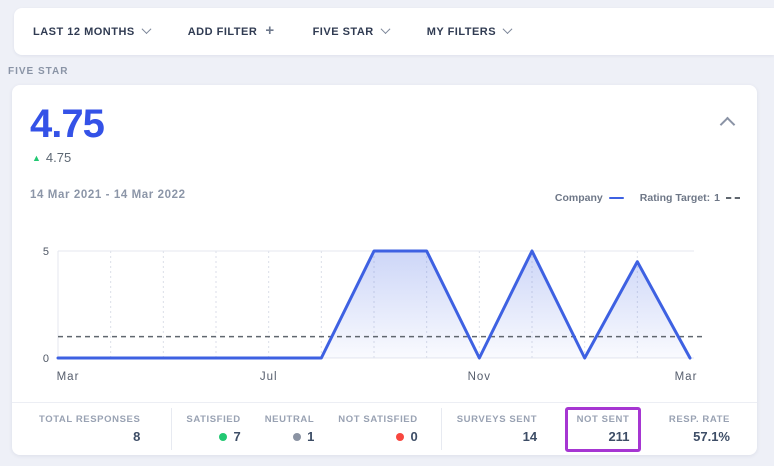  Describe the element at coordinates (311, 436) in the screenshot. I see `stat-value: 1` at that location.